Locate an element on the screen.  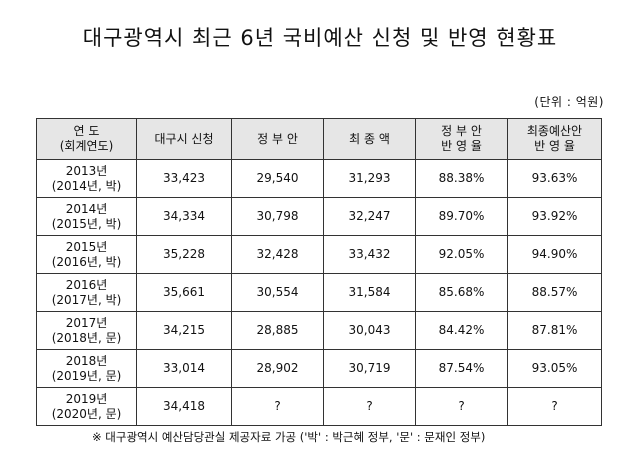
header-request: 대구시 신청 is located at coordinates (184, 139).